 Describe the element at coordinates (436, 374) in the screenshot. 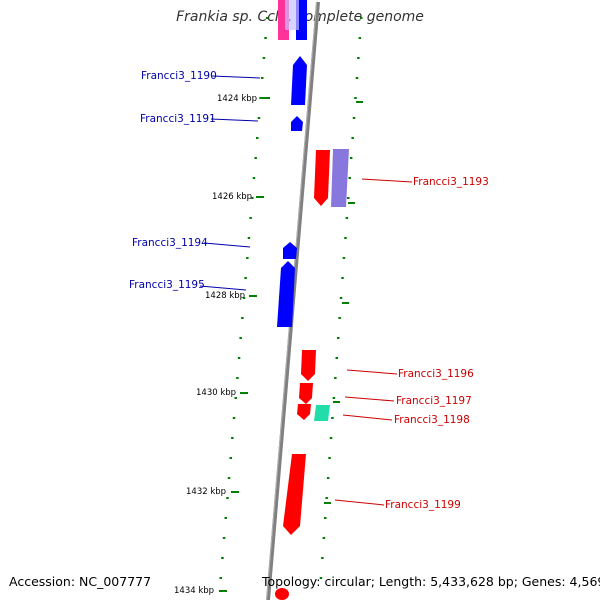

I see `gene-label-francci3-1196: Francci3_1196` at that location.